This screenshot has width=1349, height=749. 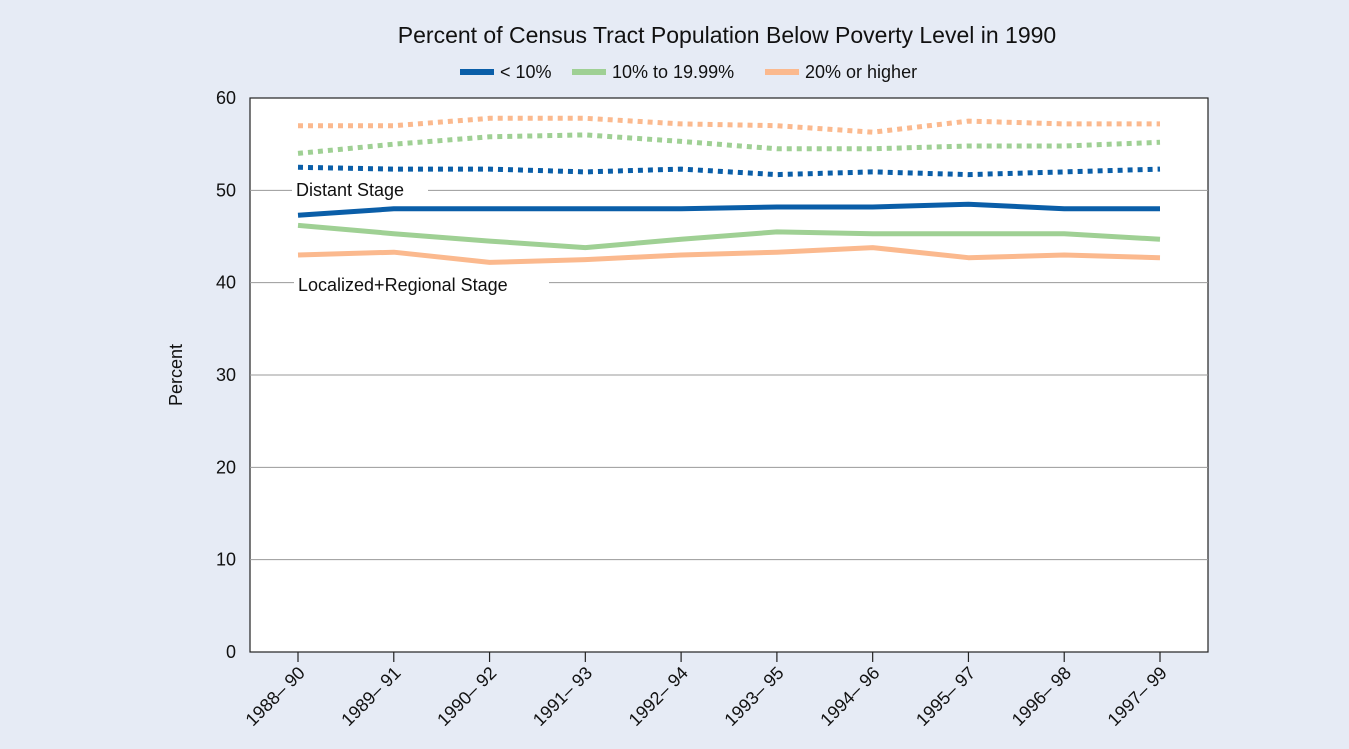 What do you see at coordinates (370, 696) in the screenshot?
I see `x-tick-label: 1989– 91` at bounding box center [370, 696].